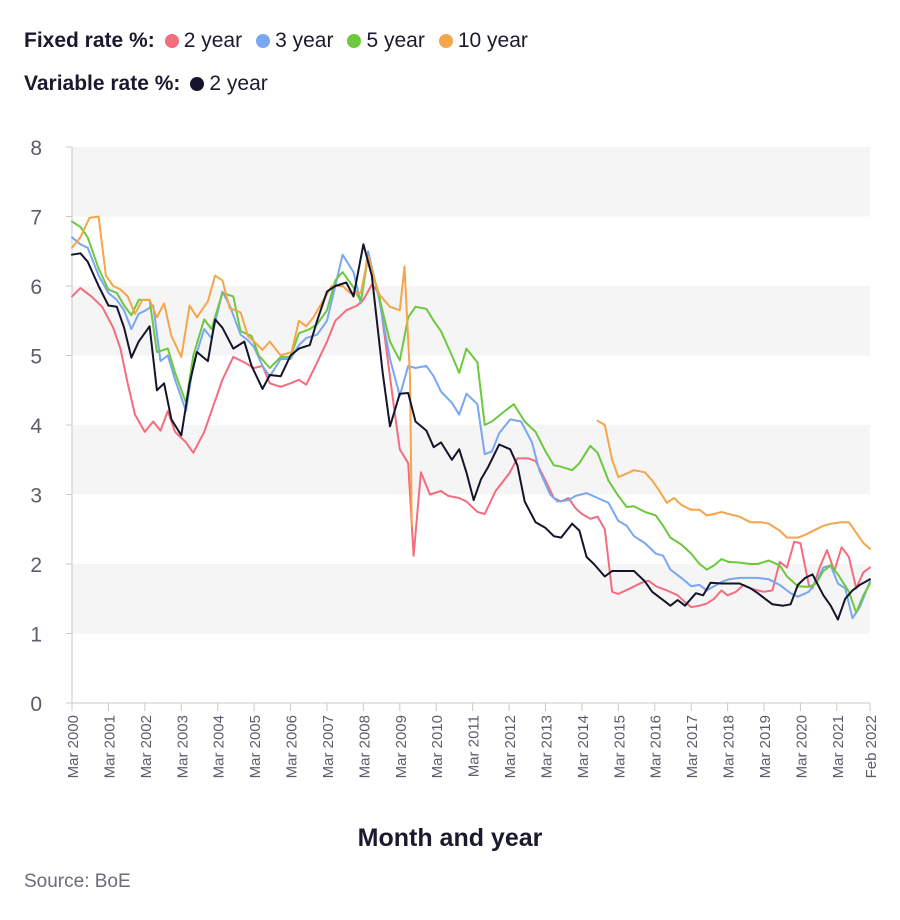  What do you see at coordinates (36, 496) in the screenshot?
I see `y-tick-label: 3` at bounding box center [36, 496].